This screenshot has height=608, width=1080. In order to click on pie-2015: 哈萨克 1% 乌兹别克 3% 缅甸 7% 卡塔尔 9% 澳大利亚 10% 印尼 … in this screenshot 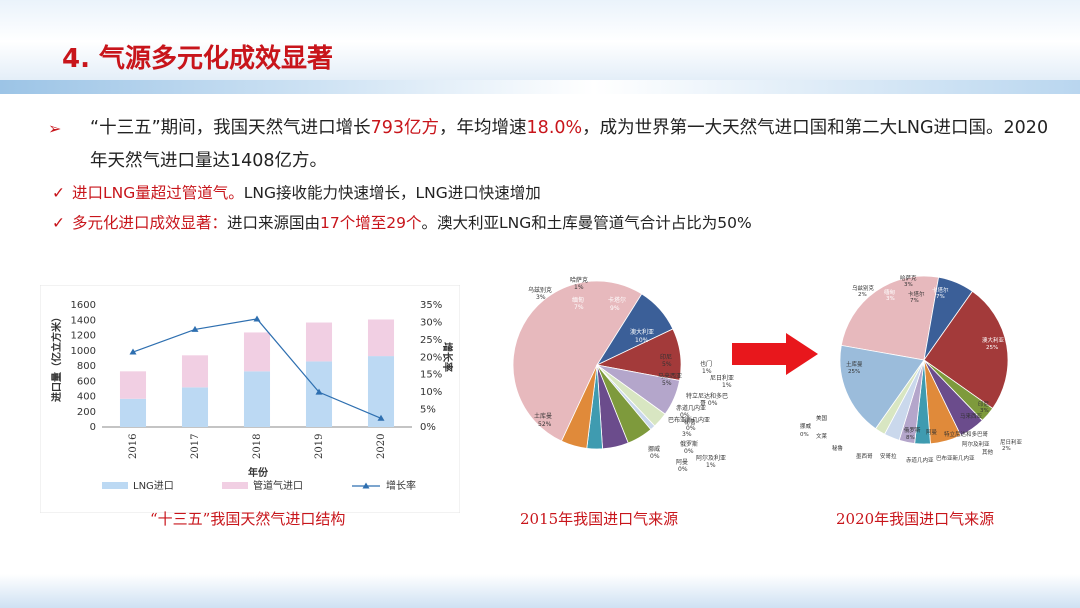, I will do `click(623, 374)`.